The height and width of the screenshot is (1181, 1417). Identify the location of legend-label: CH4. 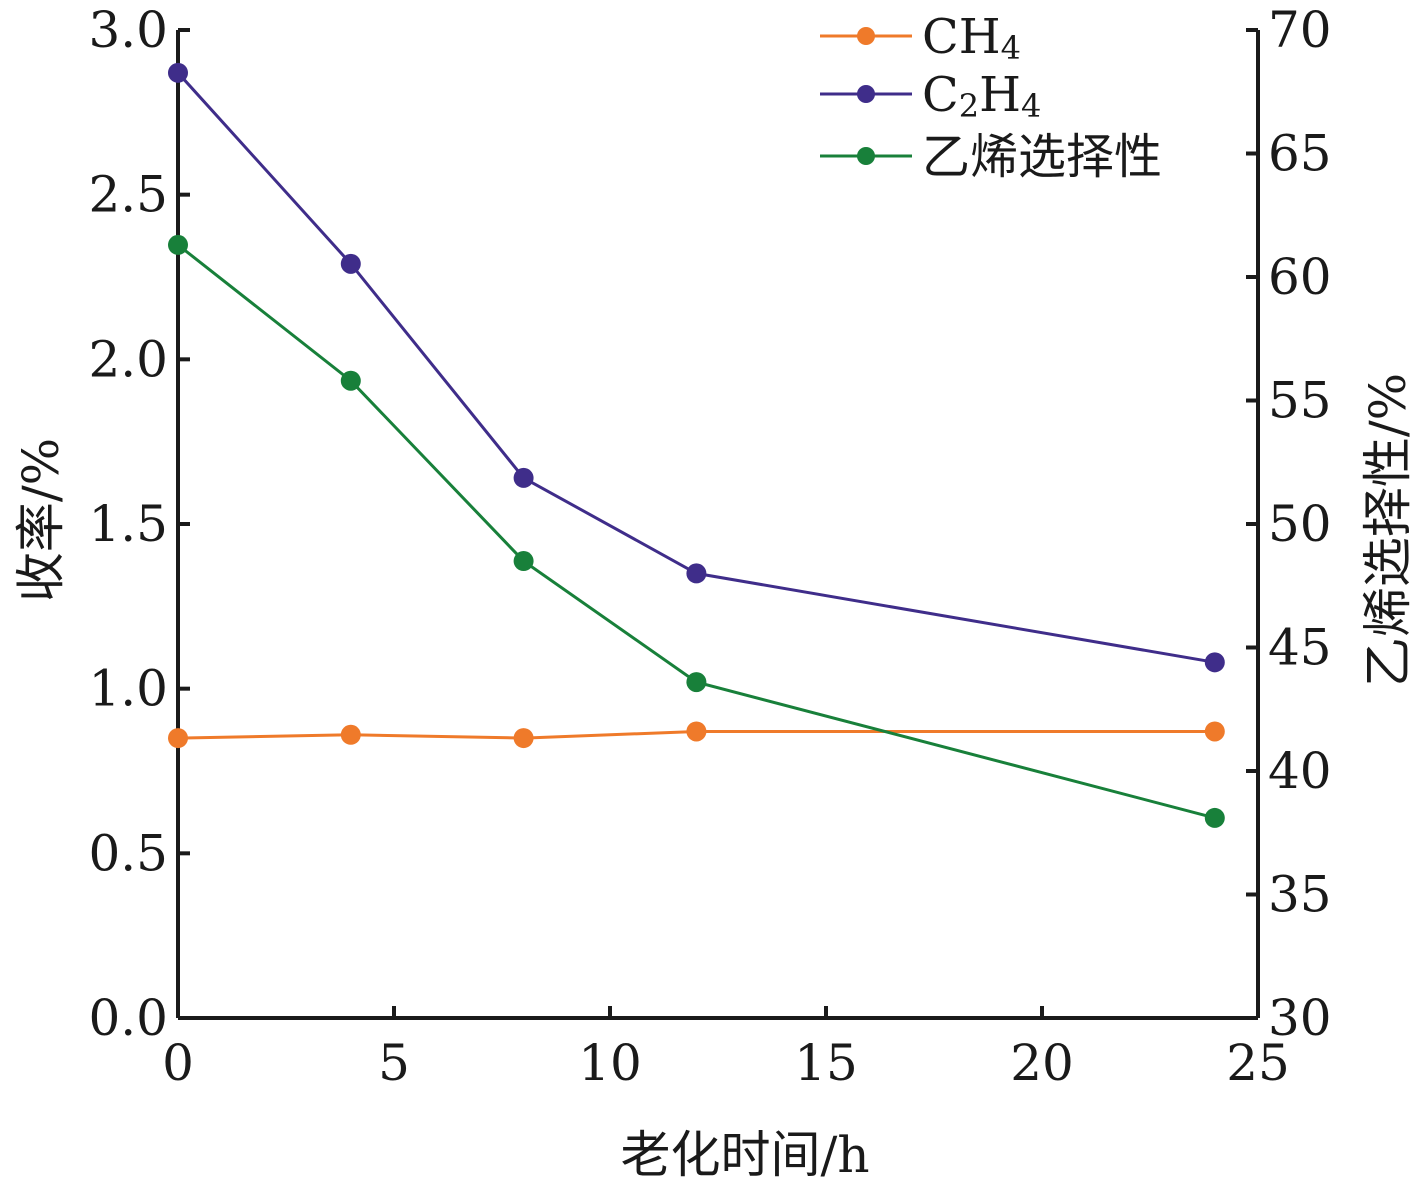
(971, 38).